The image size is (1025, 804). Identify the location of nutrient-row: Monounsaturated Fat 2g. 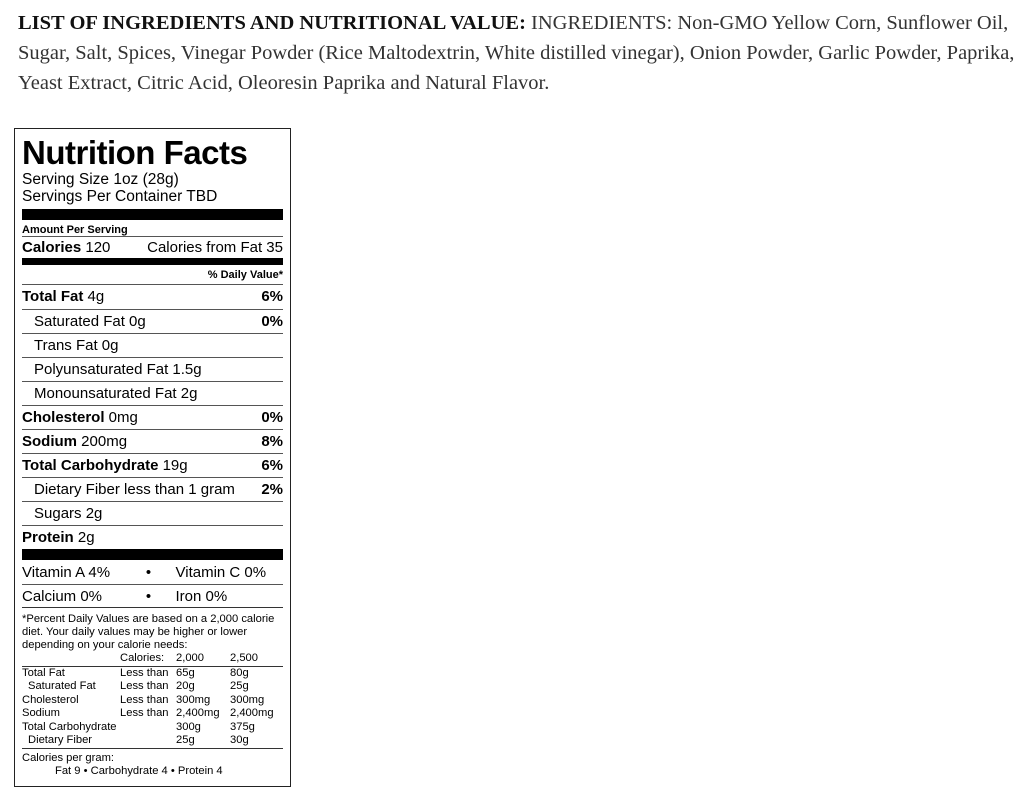
(152, 393).